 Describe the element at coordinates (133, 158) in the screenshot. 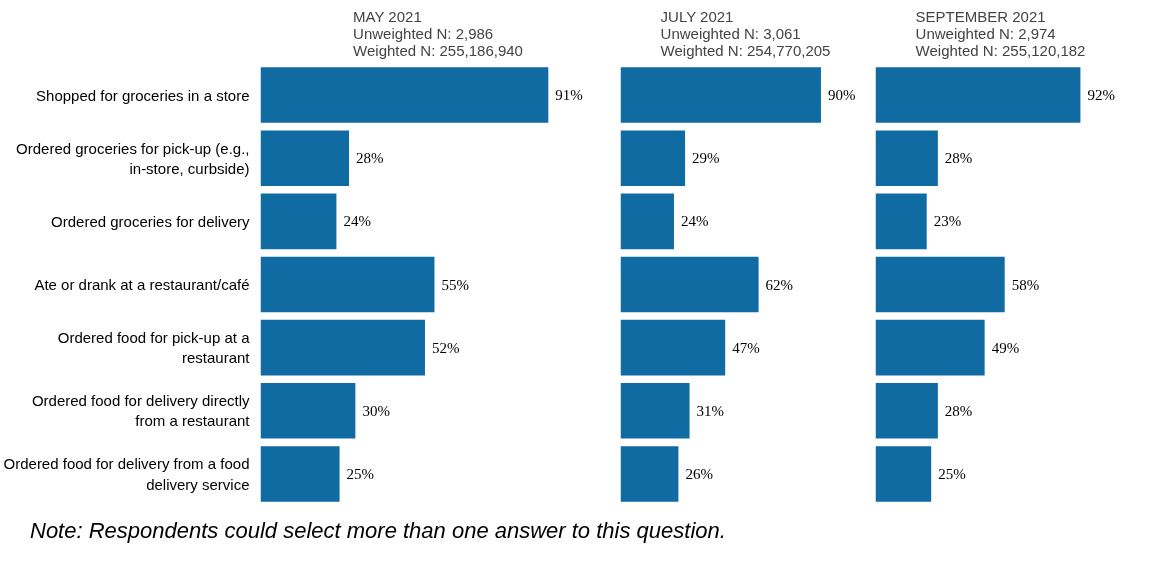

I see `y-tick-label: Ordered groceries for pick-up (e.g., in-store, curbside)` at that location.